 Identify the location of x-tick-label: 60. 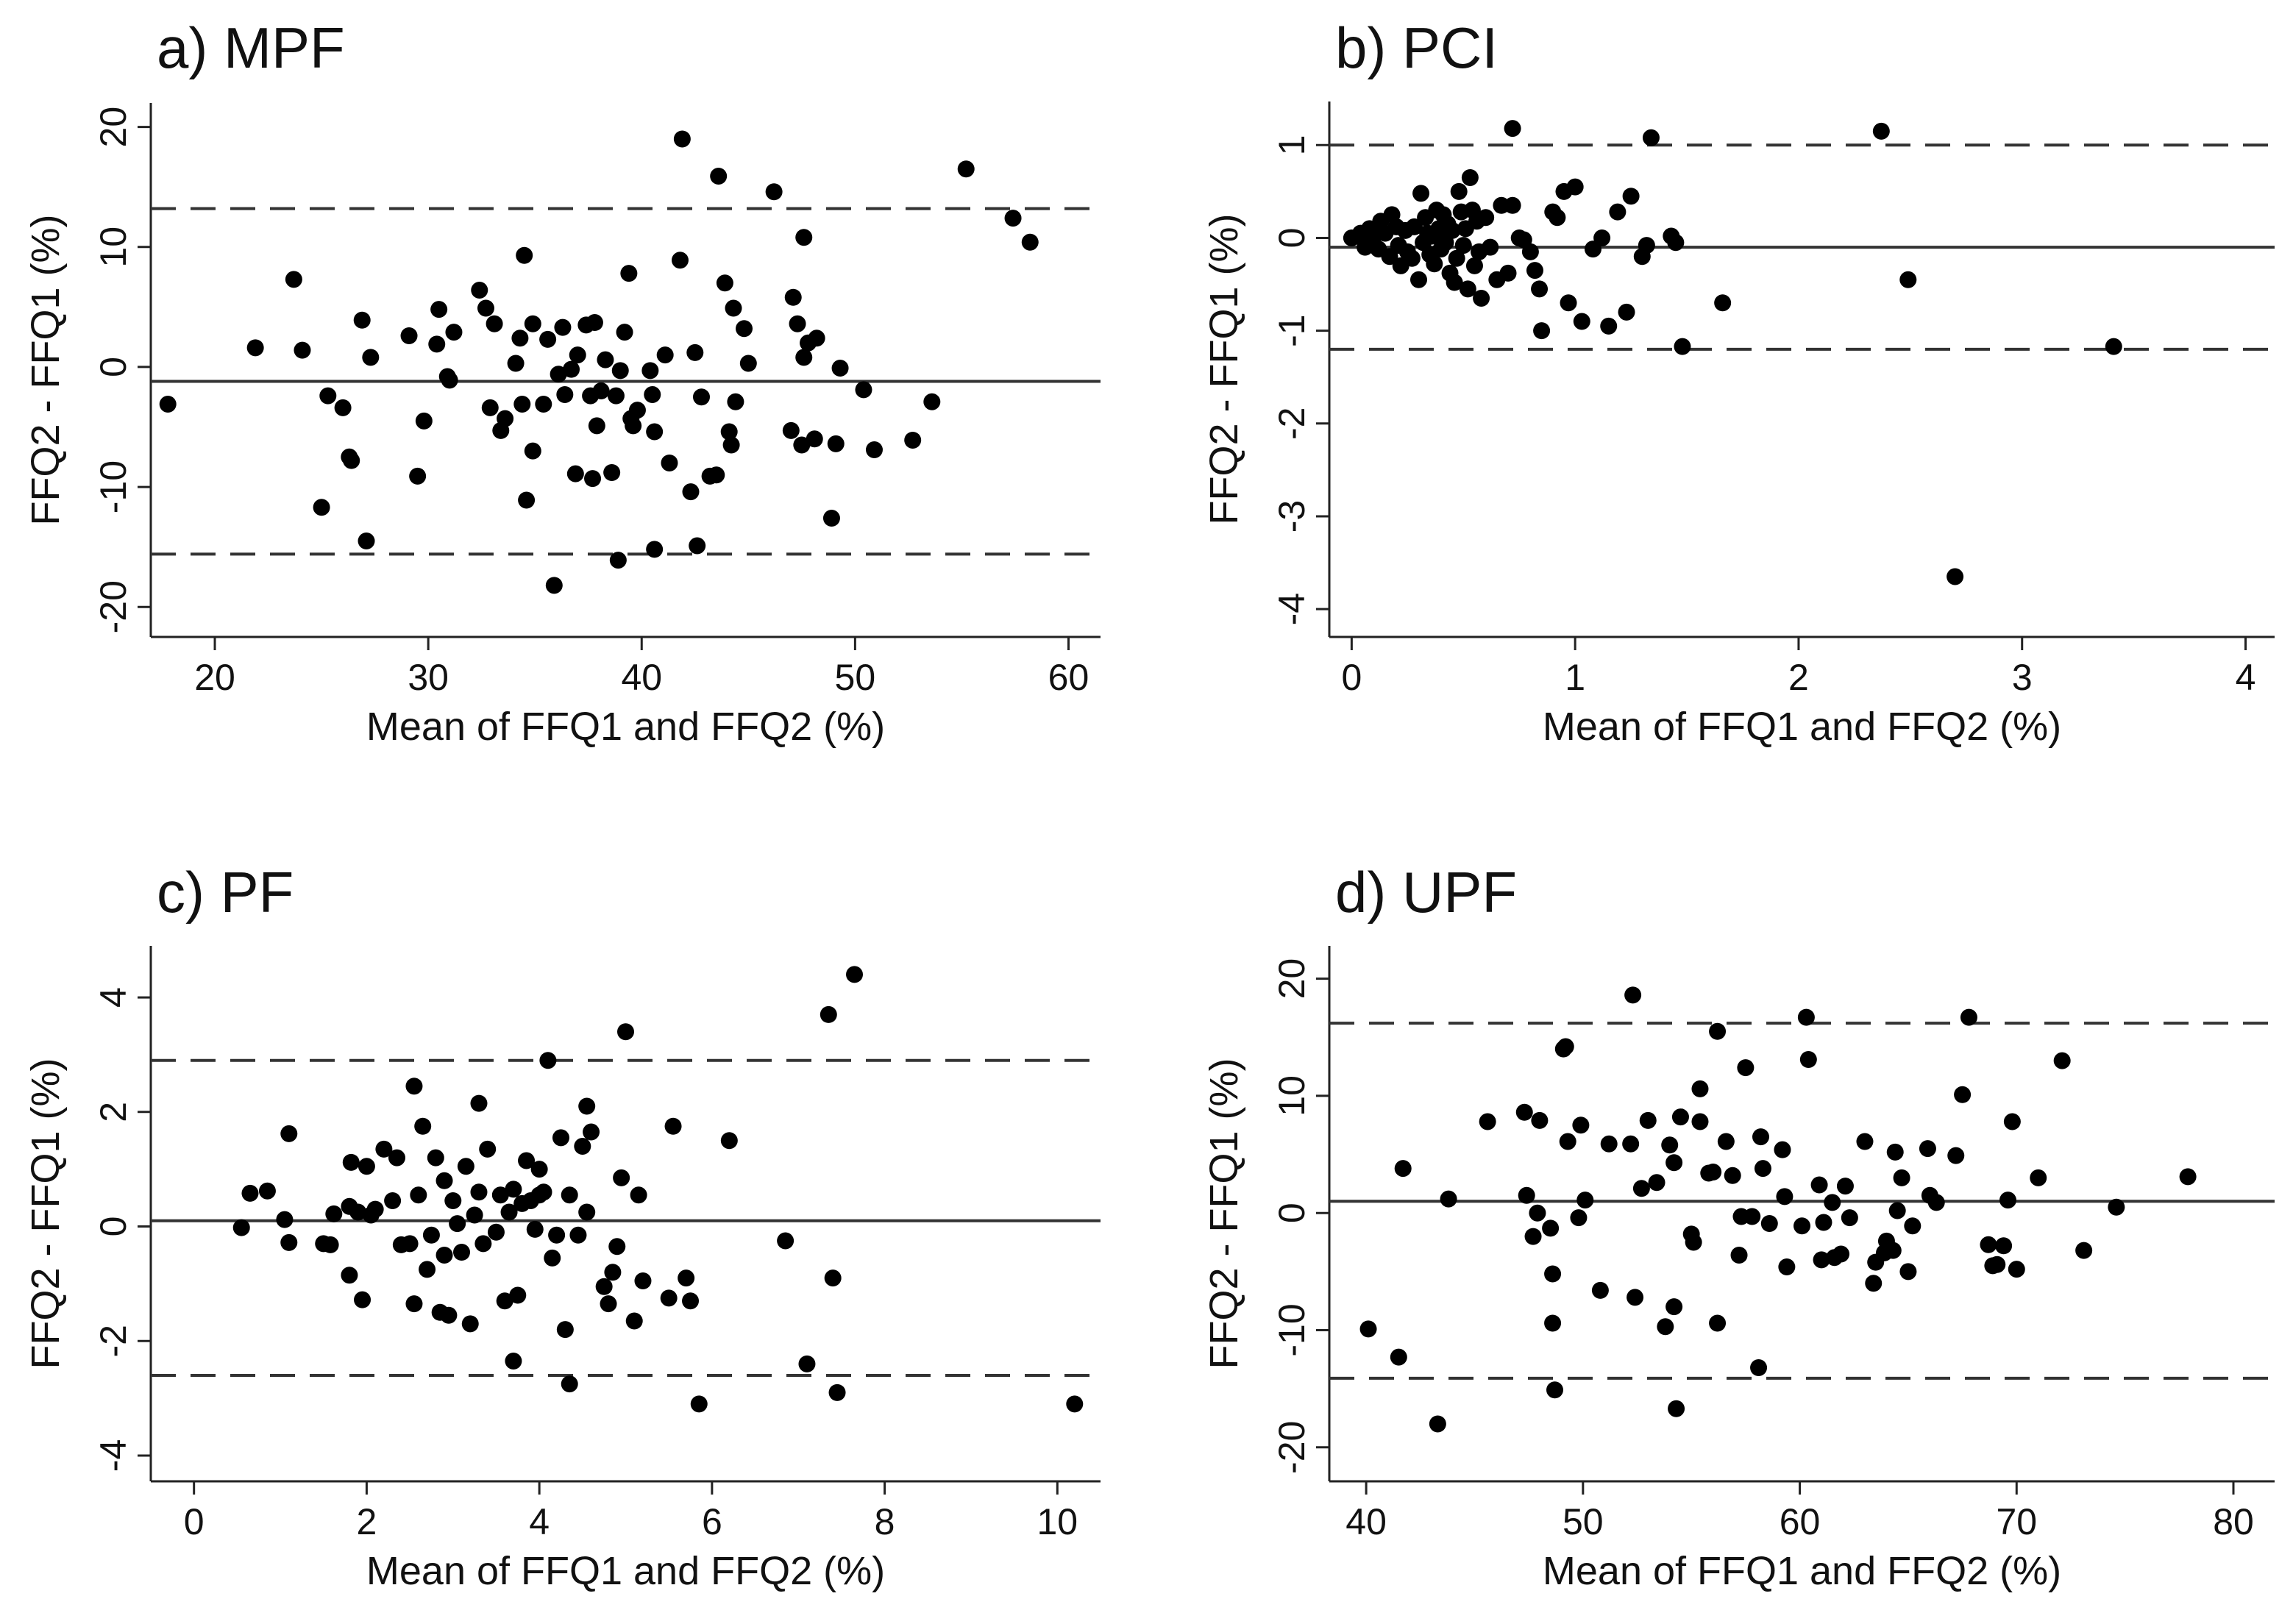
(1068, 677).